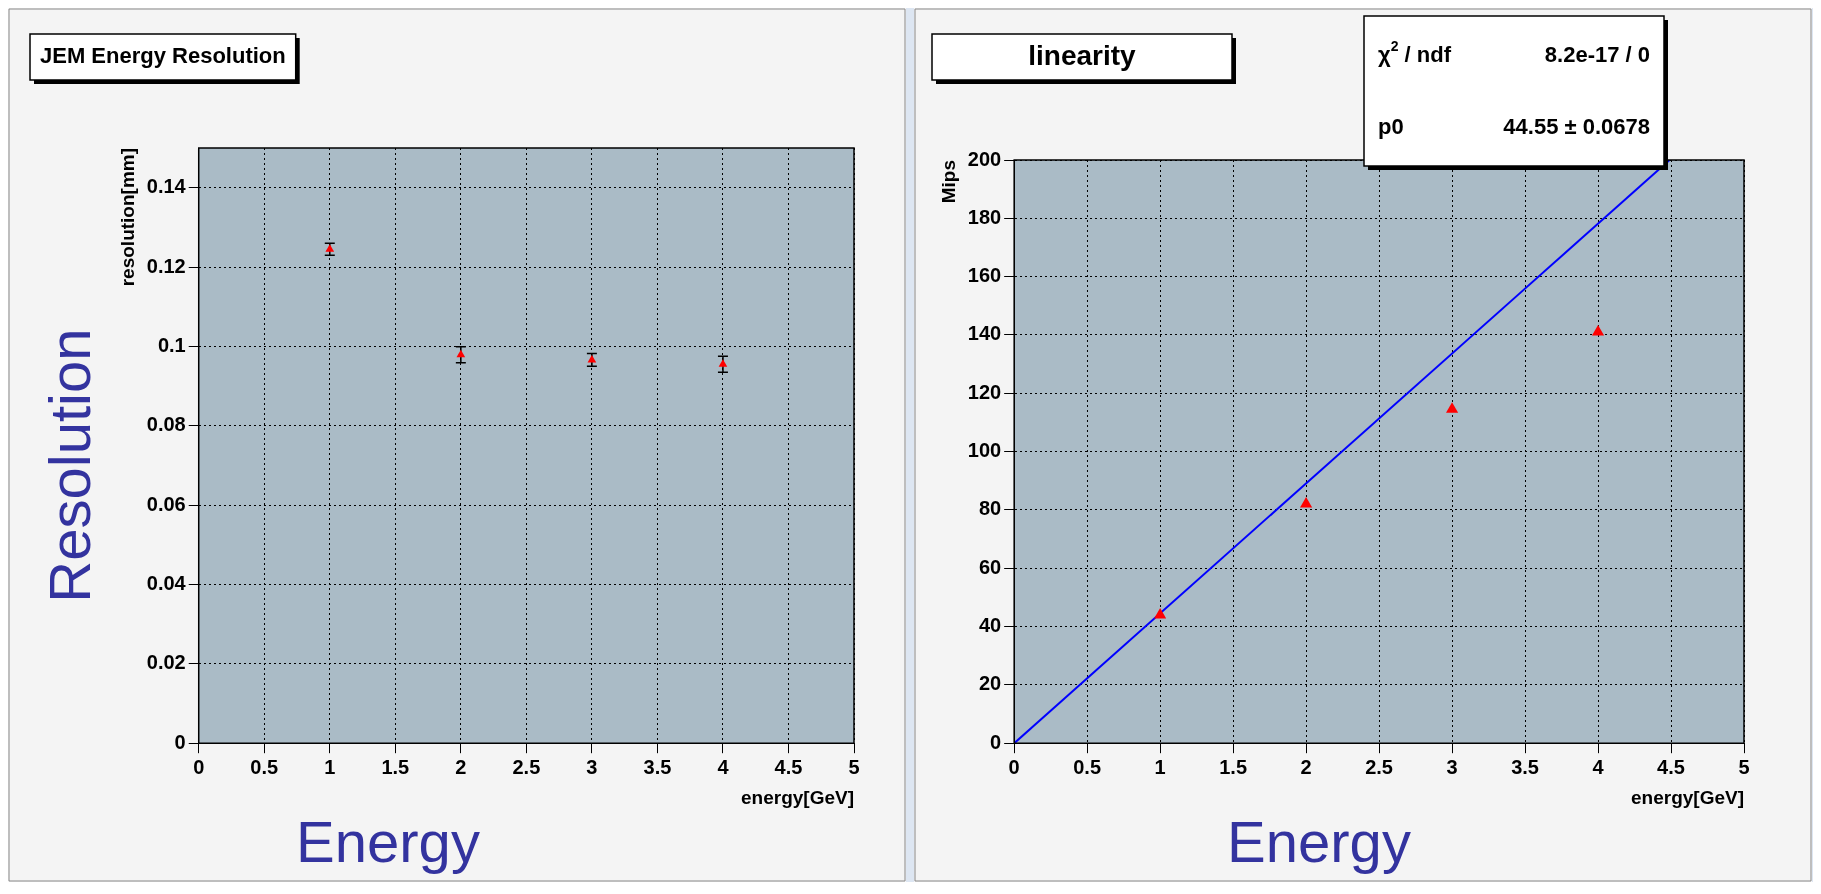 This screenshot has height=894, width=1821. I want to click on y-tick-label: 0.12, so click(166, 265).